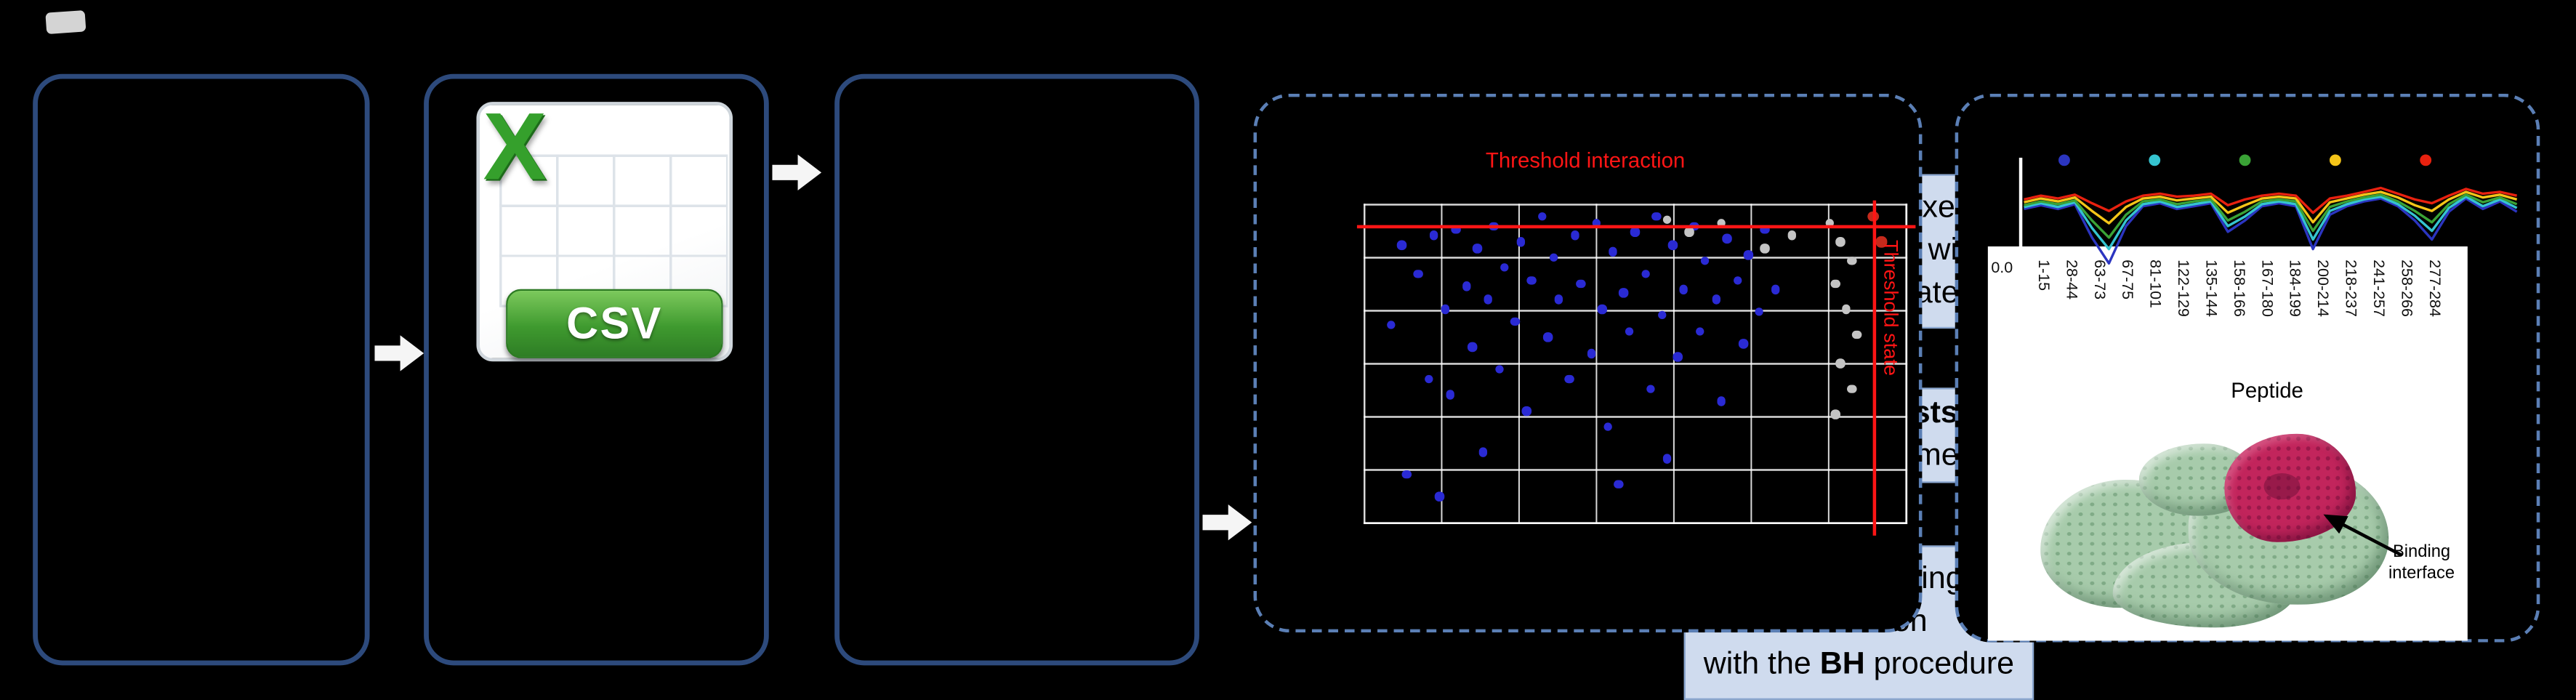 Image resolution: width=2576 pixels, height=700 pixels. Describe the element at coordinates (2070, 280) in the screenshot. I see `peptide-tick-label: 28-44` at that location.